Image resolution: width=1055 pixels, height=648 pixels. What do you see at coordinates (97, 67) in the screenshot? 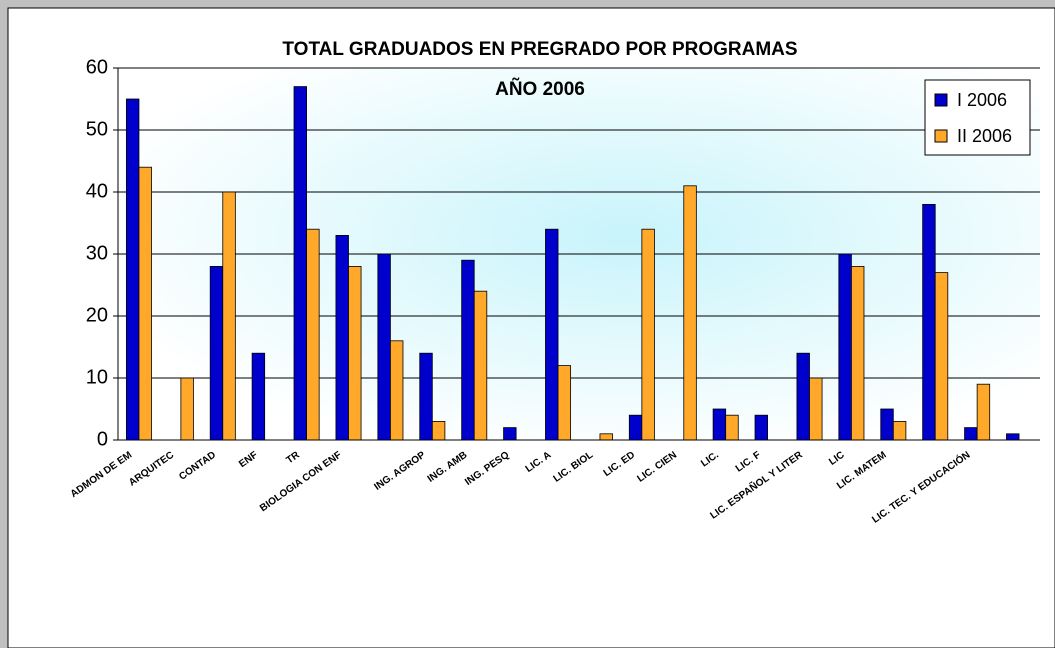
I see `y-tick-label: 60` at bounding box center [97, 67].